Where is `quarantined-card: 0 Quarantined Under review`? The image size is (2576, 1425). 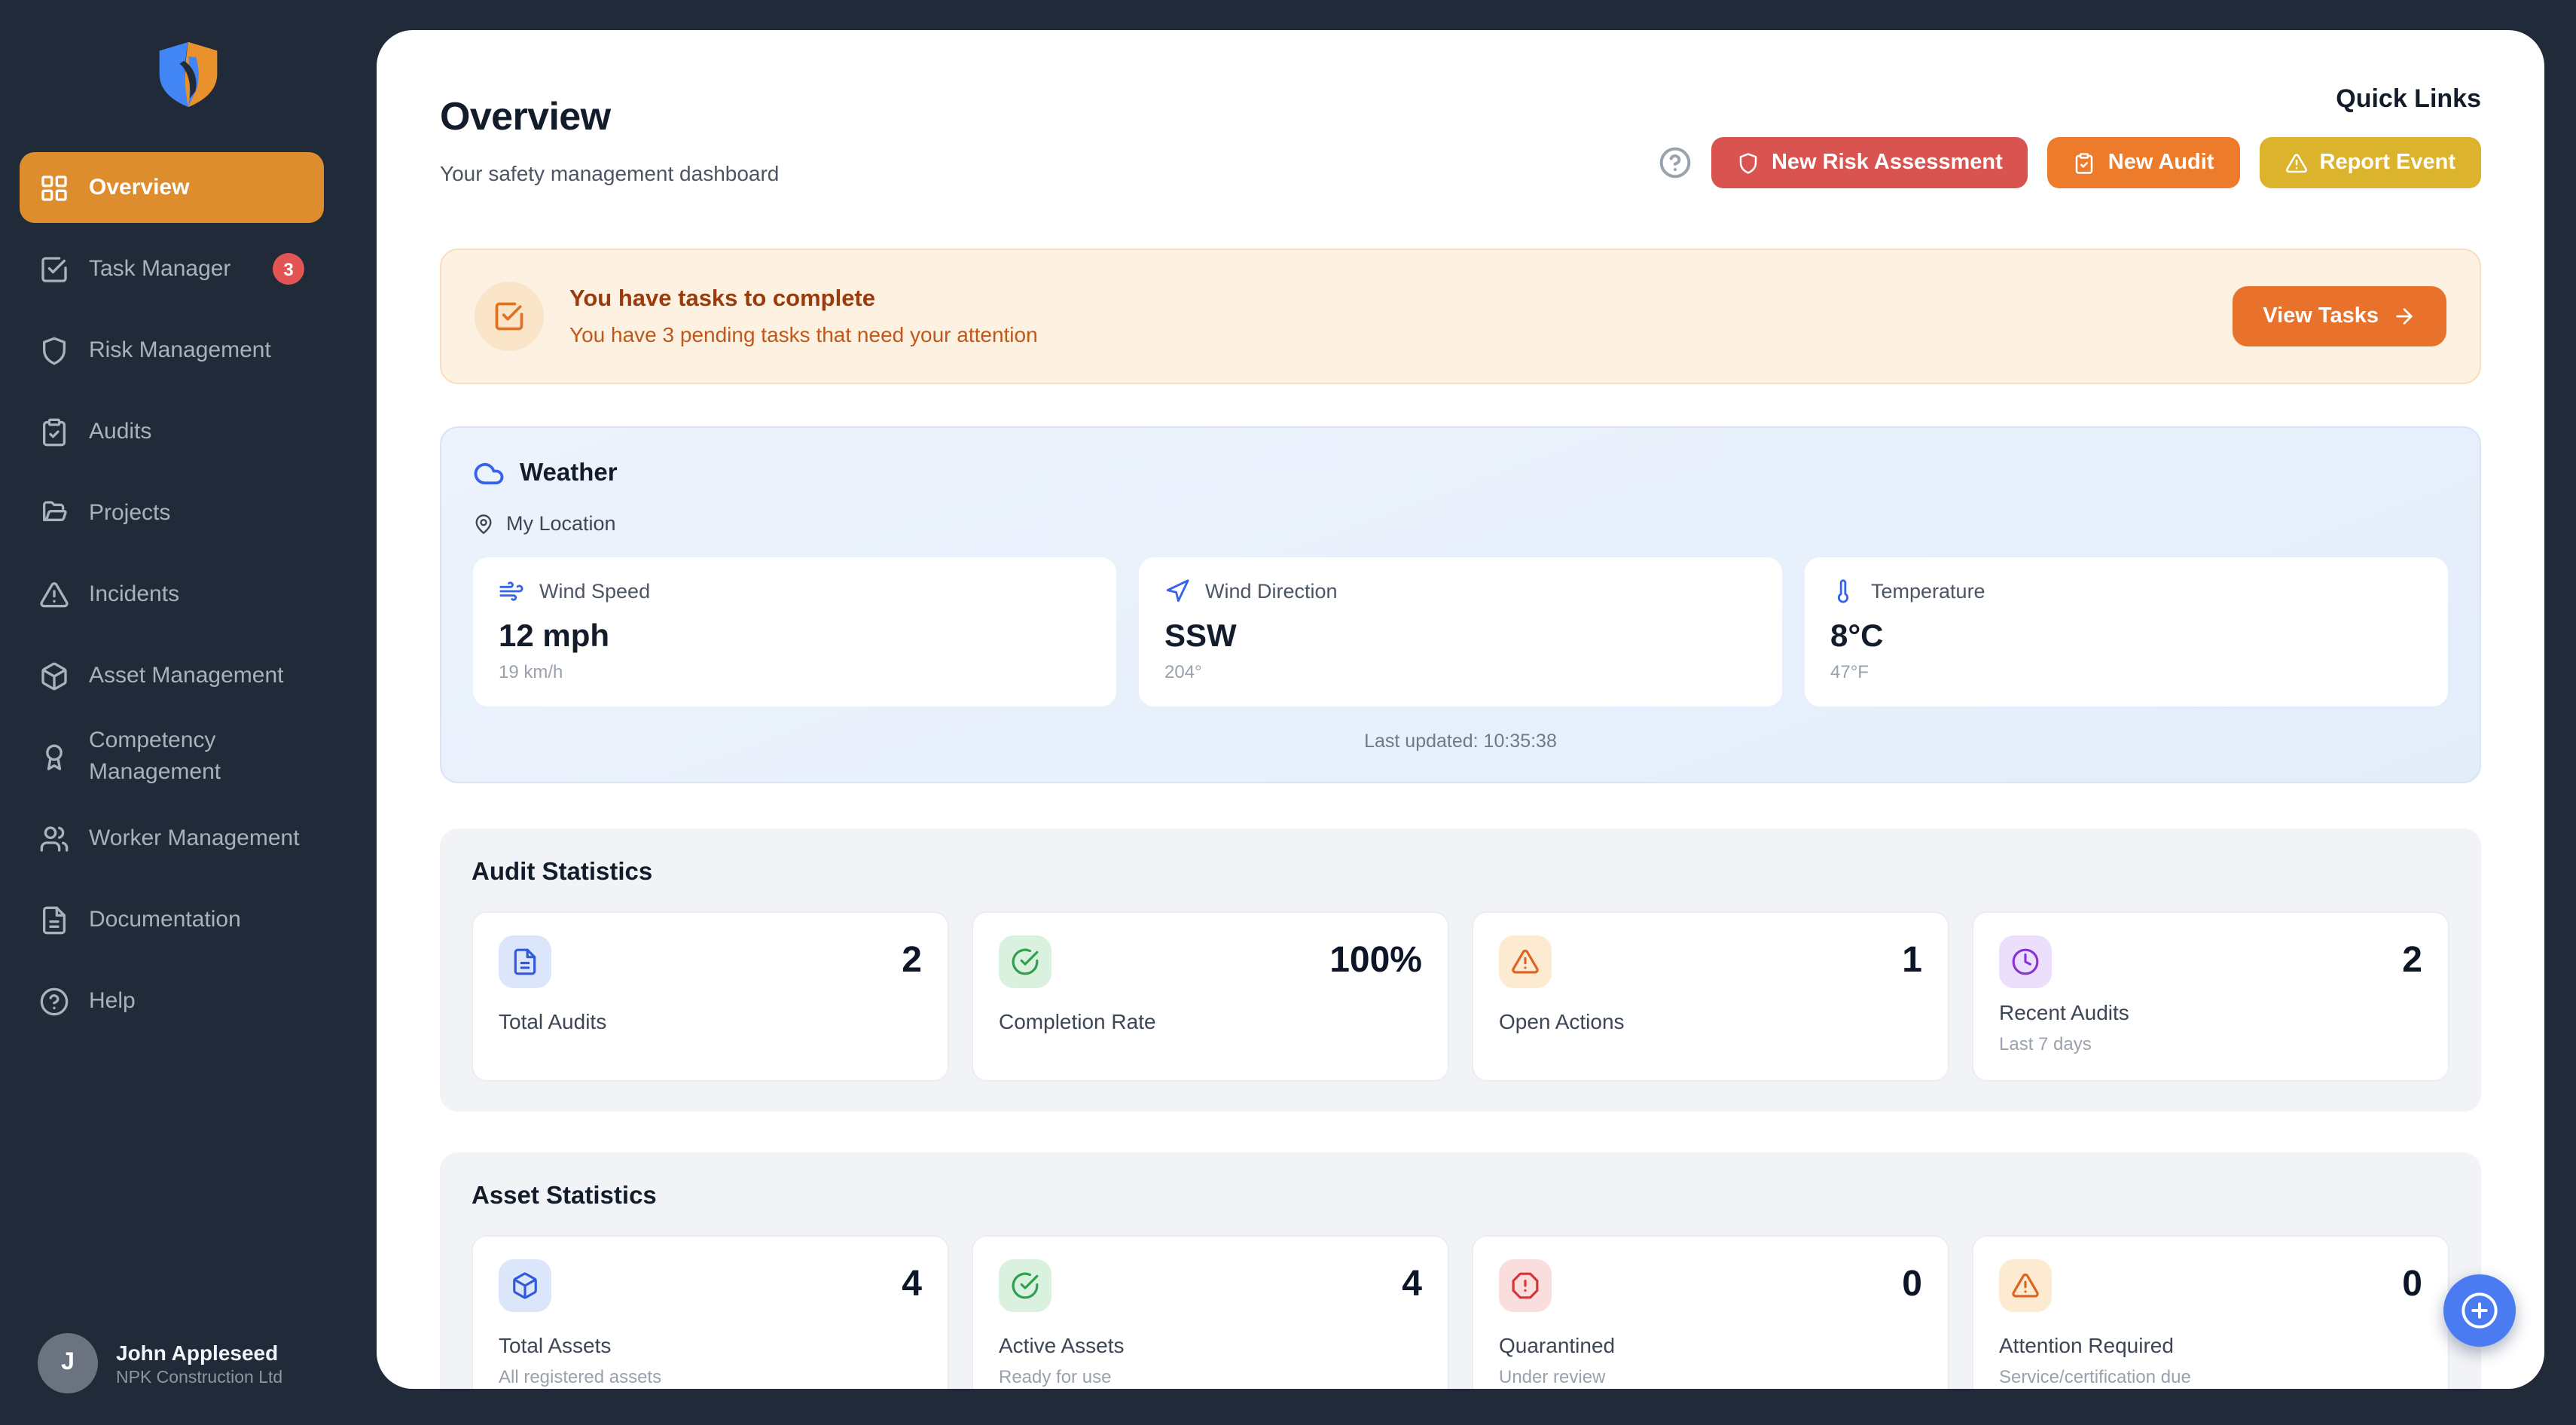 quarantined-card: 0 Quarantined Under review is located at coordinates (1711, 1312).